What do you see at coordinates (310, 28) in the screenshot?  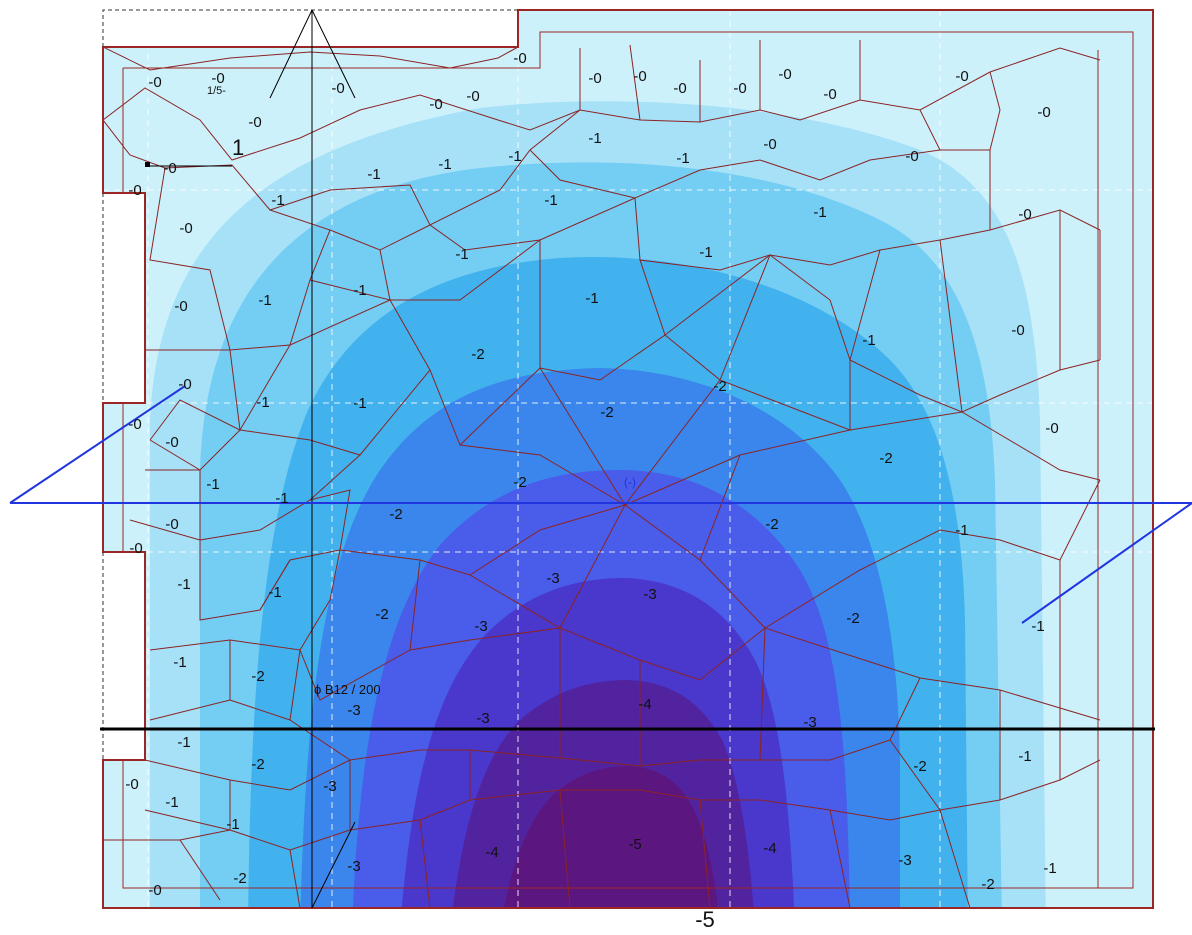 I see `dashed-boundary` at bounding box center [310, 28].